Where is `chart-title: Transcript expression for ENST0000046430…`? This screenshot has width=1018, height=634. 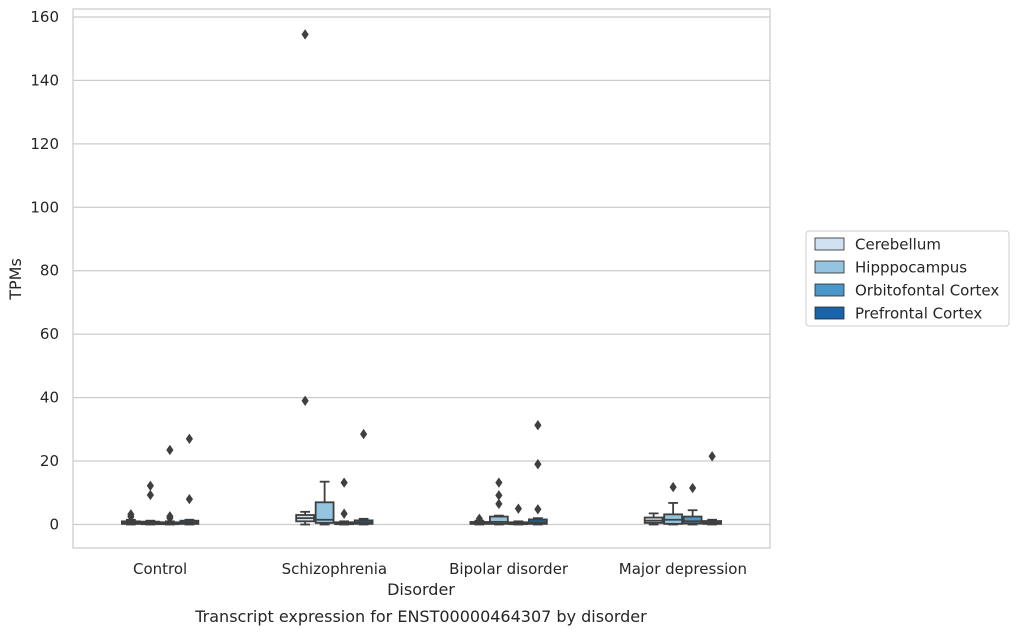 chart-title: Transcript expression for ENST0000046430… is located at coordinates (420, 616).